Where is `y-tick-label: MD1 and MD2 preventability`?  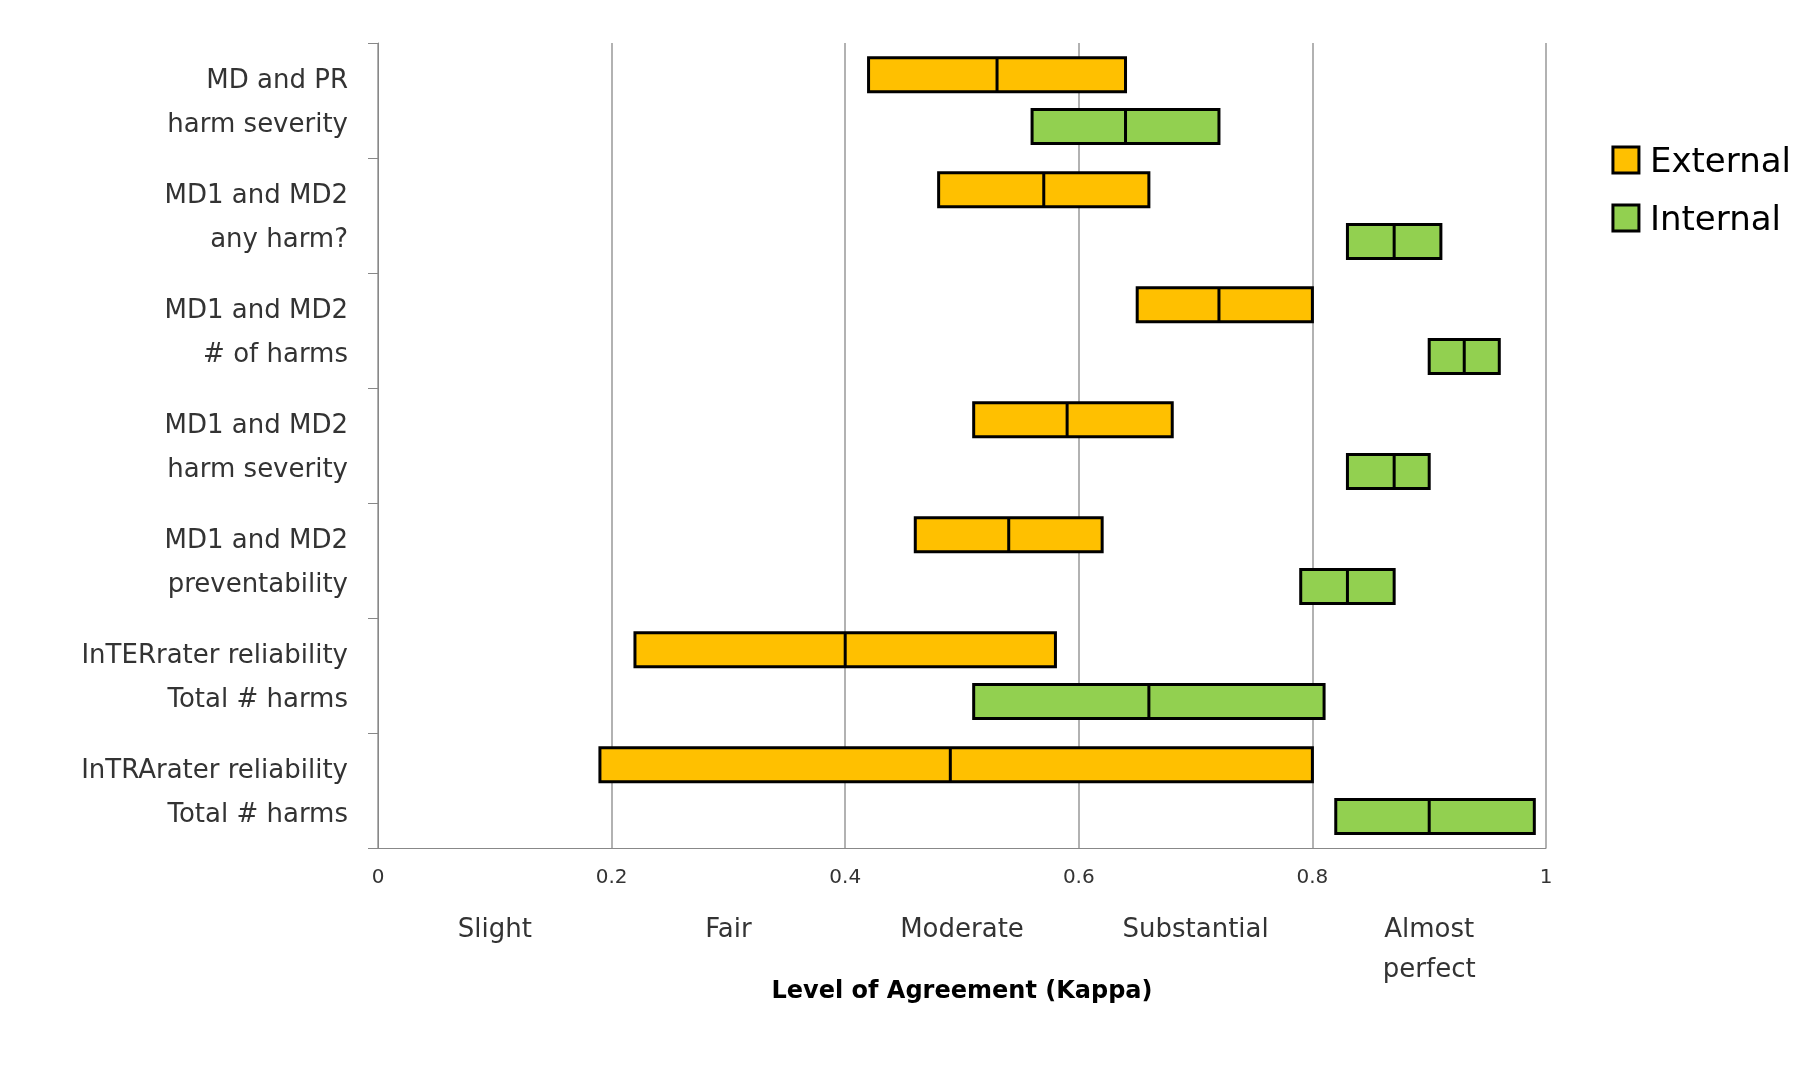 y-tick-label: MD1 and MD2 preventability is located at coordinates (256, 560).